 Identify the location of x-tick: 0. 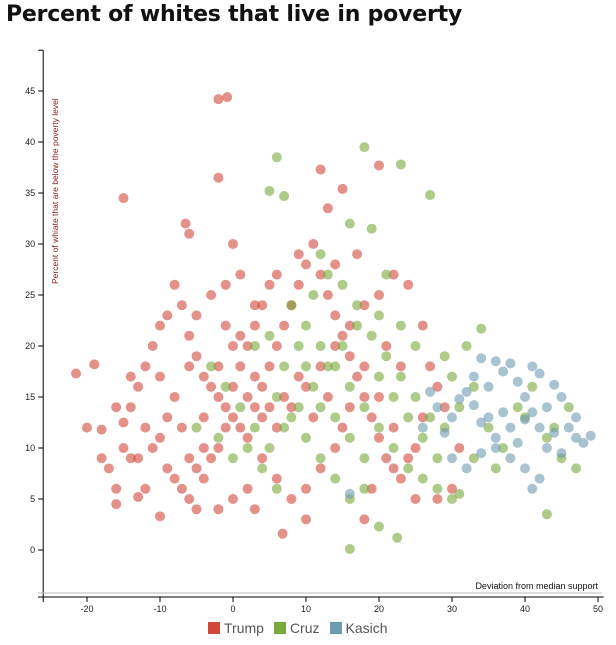
(233, 605).